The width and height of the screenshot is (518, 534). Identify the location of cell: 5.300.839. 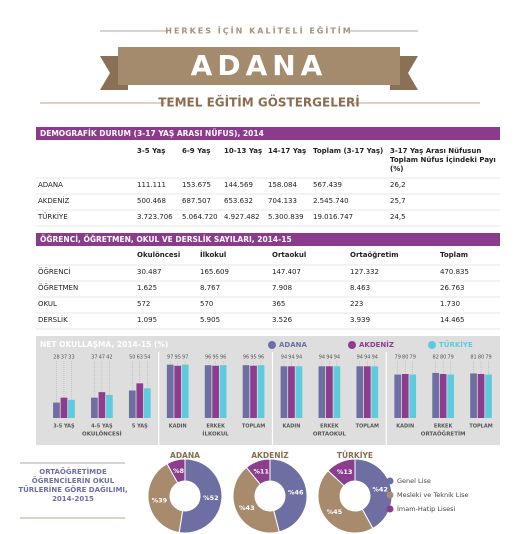
(286, 217).